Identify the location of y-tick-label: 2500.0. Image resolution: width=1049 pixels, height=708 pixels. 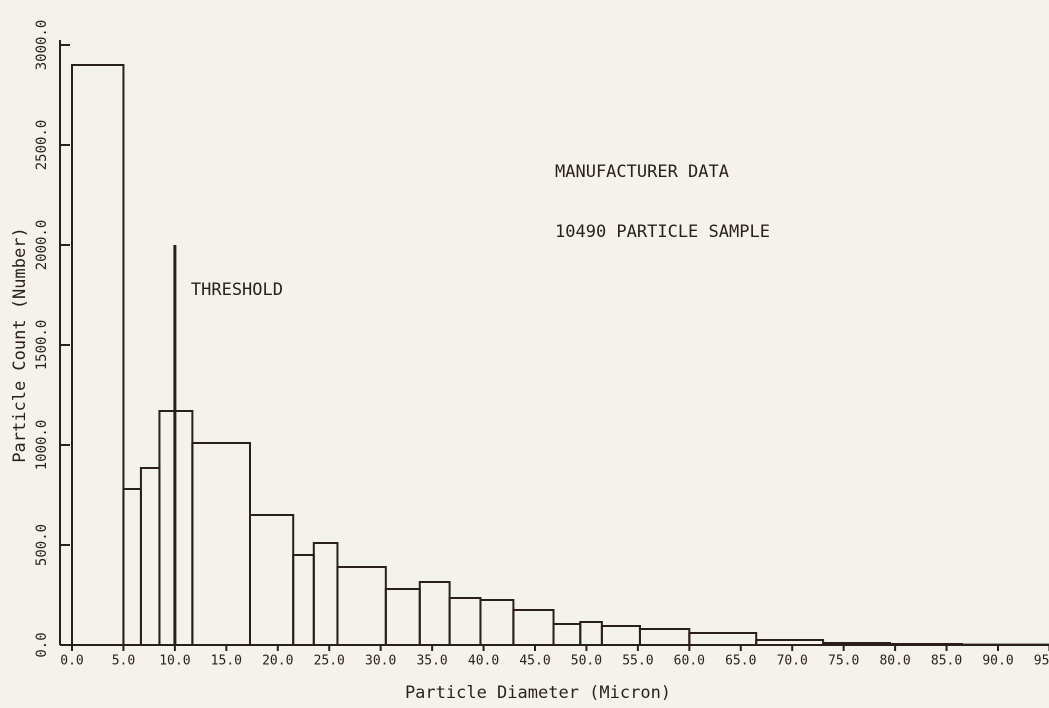
(42, 145).